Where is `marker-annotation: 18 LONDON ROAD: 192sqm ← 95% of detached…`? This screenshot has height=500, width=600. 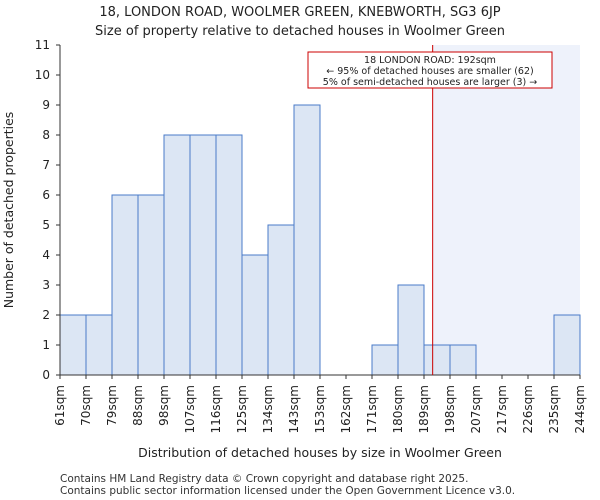 marker-annotation: 18 LONDON ROAD: 192sqm ← 95% of detached… is located at coordinates (430, 70).